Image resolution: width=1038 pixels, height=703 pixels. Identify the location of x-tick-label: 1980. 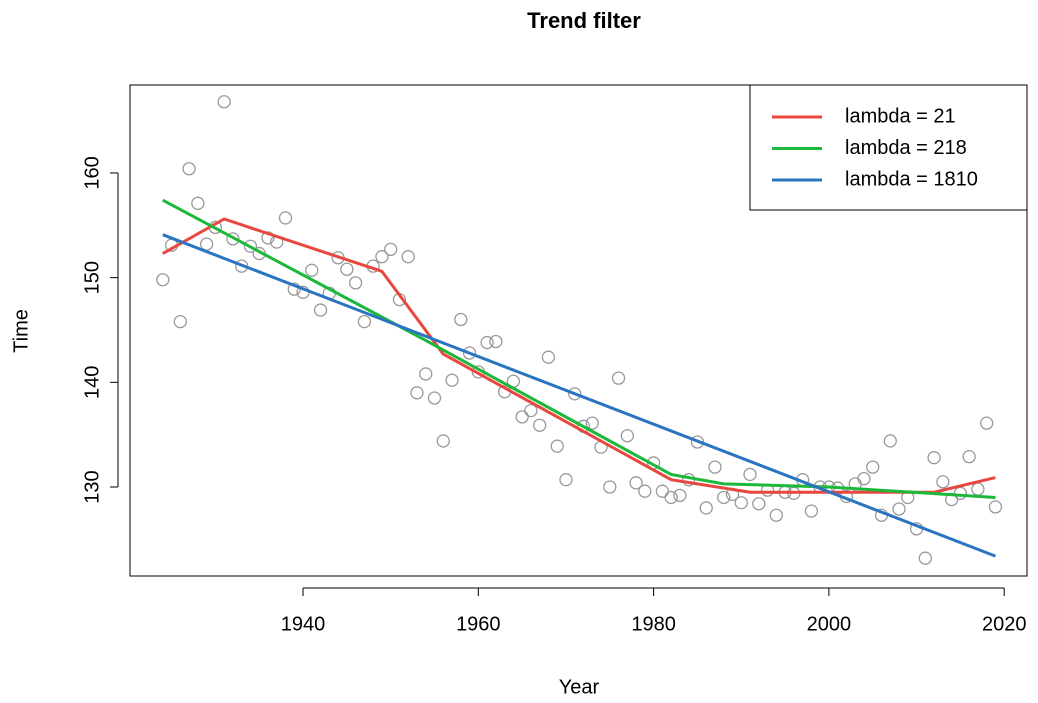
(653, 624).